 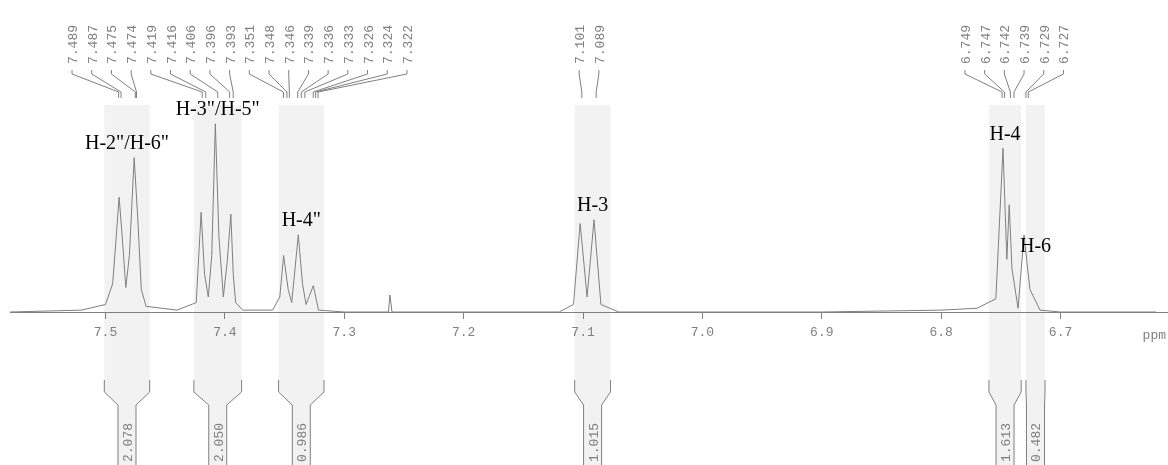 What do you see at coordinates (966, 44) in the screenshot?
I see `annotation: 6.749` at bounding box center [966, 44].